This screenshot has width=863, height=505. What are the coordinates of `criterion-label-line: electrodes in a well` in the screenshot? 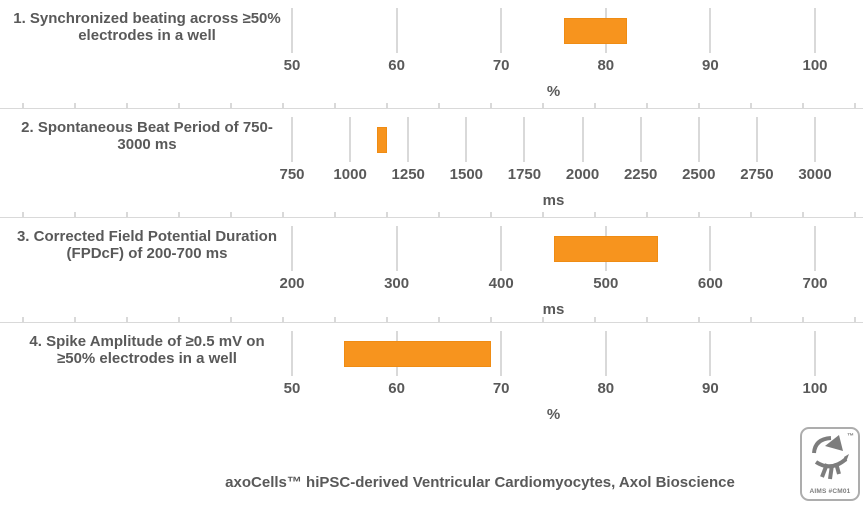 It's located at (147, 35).